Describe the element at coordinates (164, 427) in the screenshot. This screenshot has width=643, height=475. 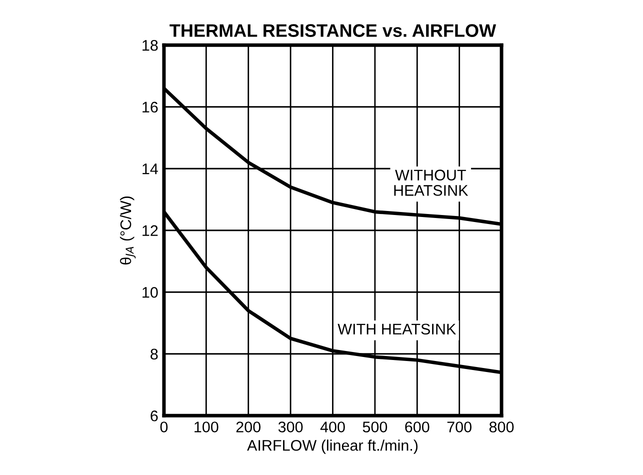
I see `x-tick-label: 0` at that location.